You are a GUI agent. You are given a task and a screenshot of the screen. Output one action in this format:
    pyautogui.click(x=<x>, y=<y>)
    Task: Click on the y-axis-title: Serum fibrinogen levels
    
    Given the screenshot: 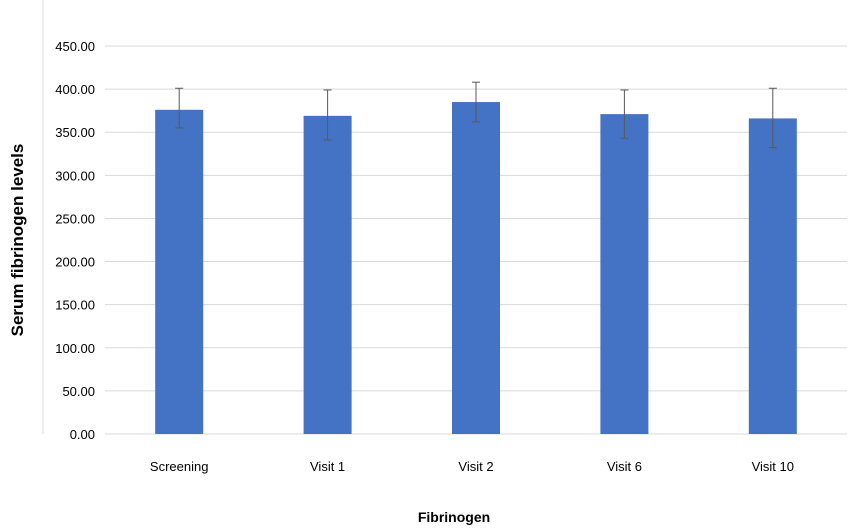 What is the action you would take?
    pyautogui.click(x=17, y=240)
    